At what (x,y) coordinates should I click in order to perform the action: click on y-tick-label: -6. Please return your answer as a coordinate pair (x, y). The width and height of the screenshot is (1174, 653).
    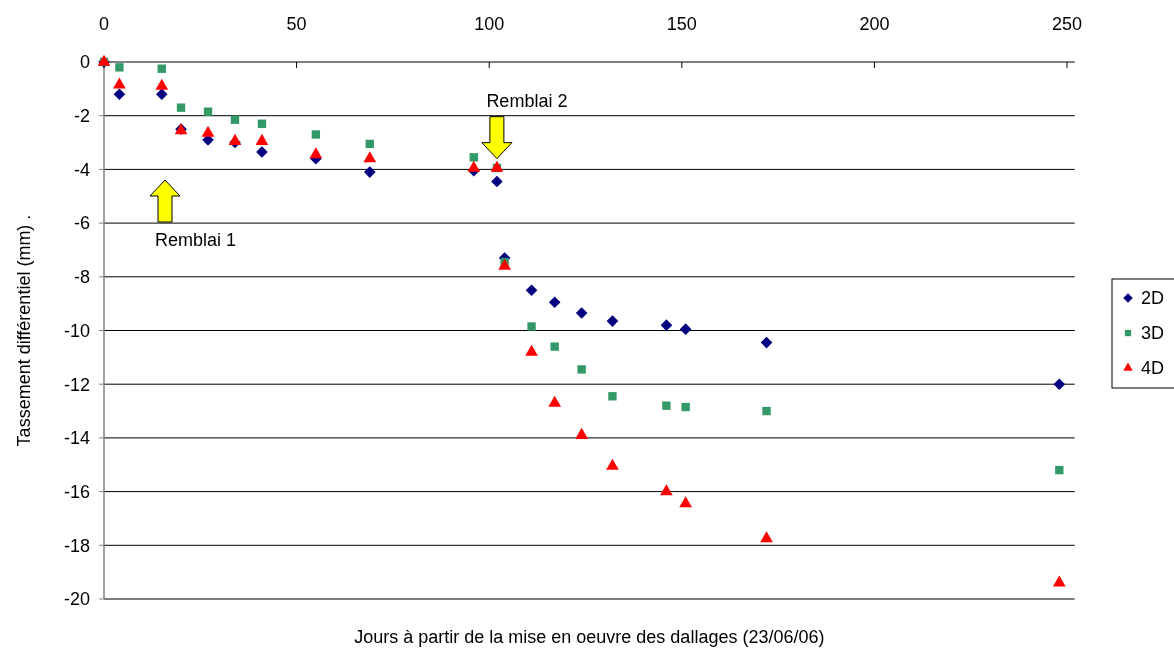
    Looking at the image, I should click on (81, 223).